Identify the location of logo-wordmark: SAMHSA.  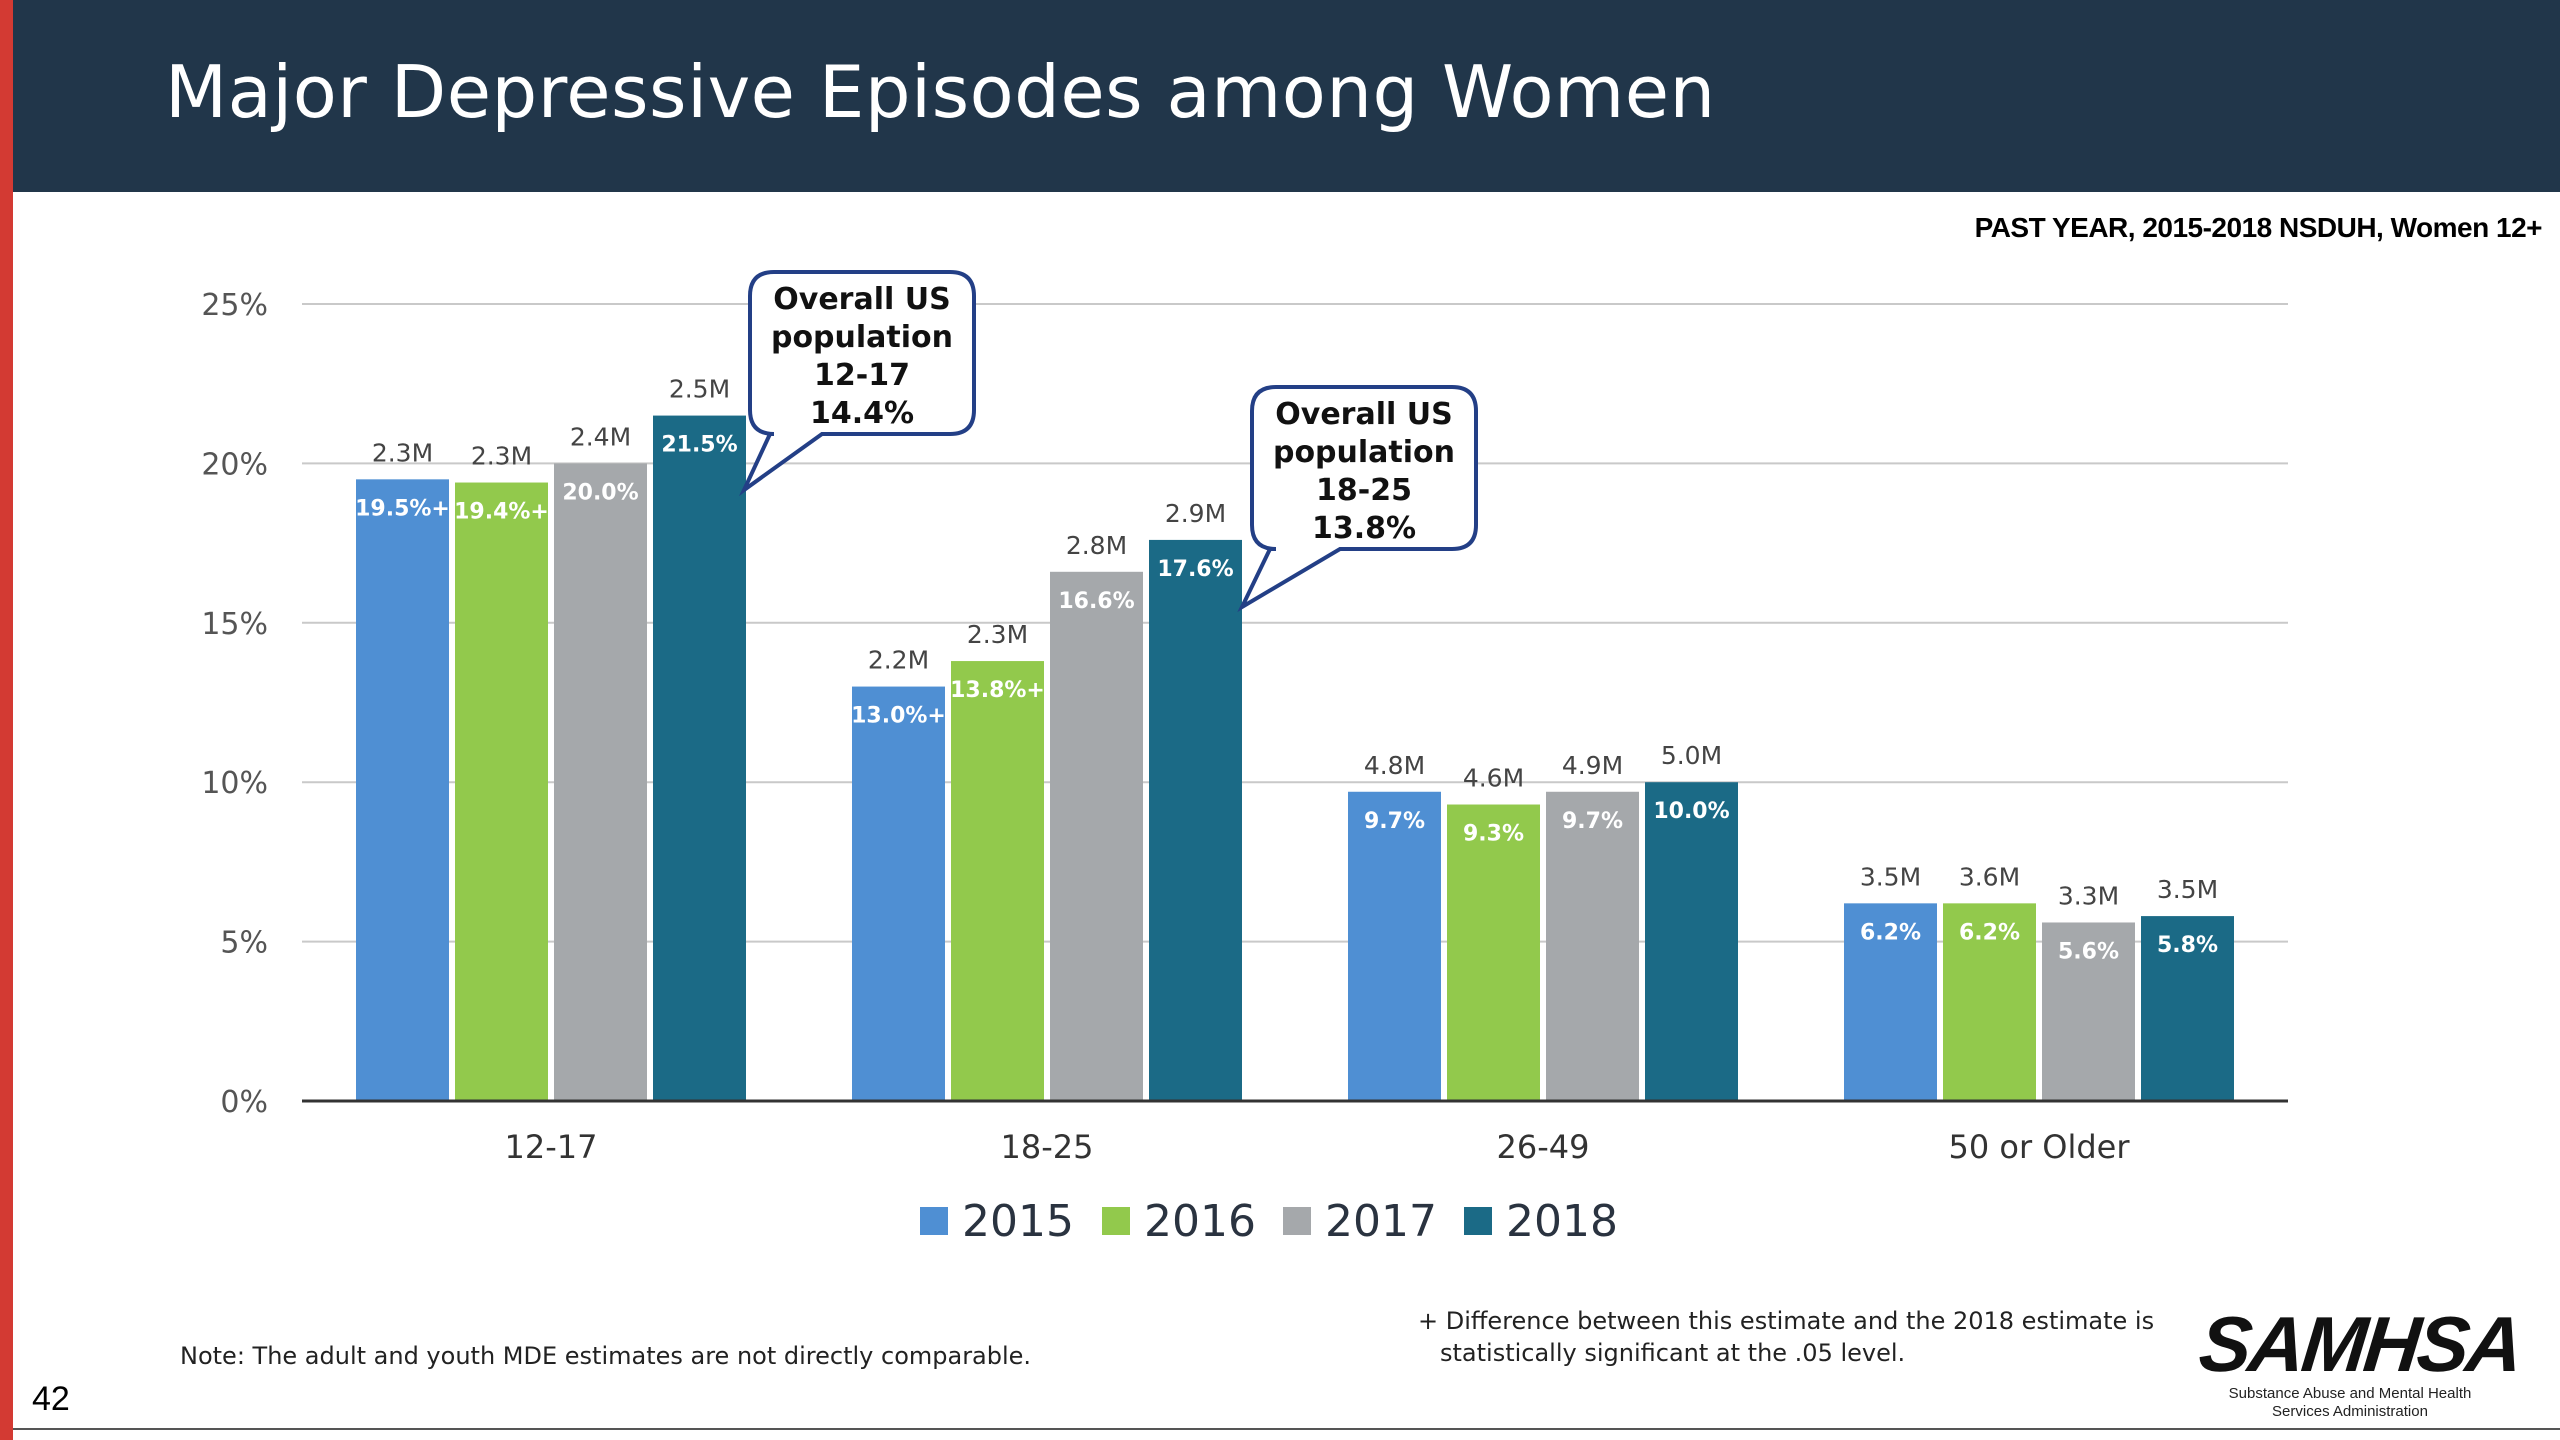
(2360, 1344).